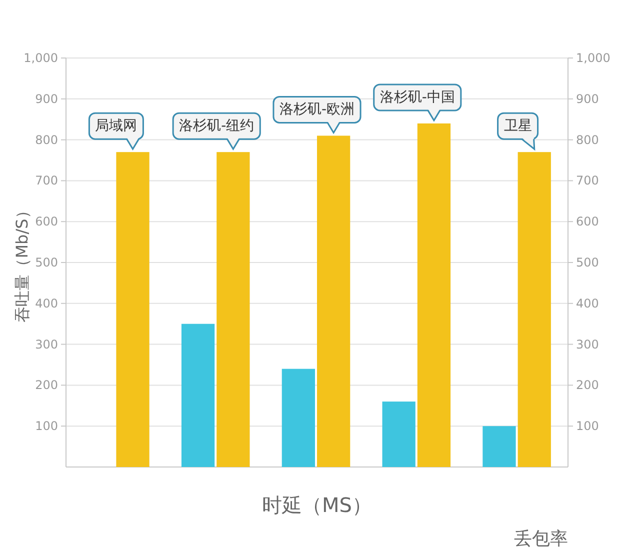  What do you see at coordinates (587, 344) in the screenshot?
I see `y2-tick-label: 300` at bounding box center [587, 344].